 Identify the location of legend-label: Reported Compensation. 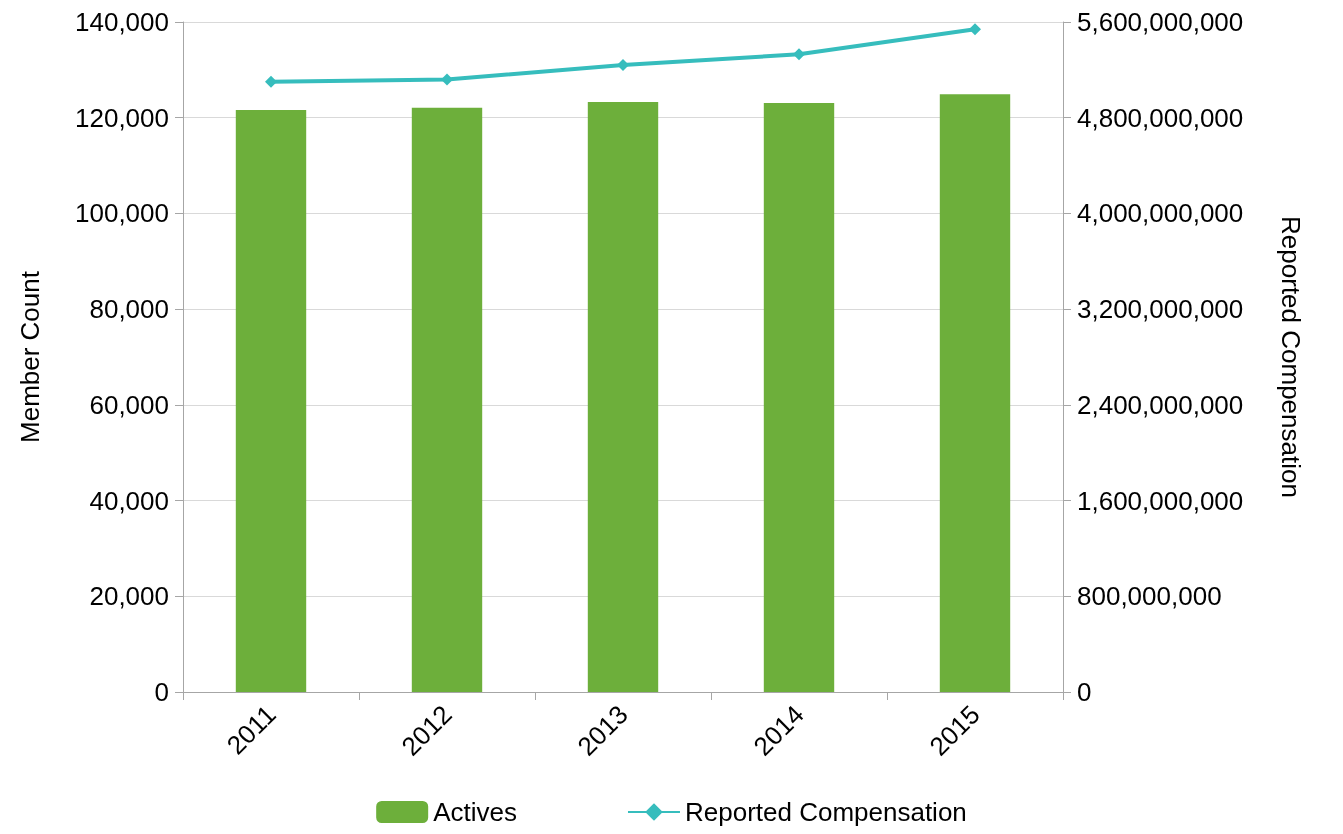
(825, 812).